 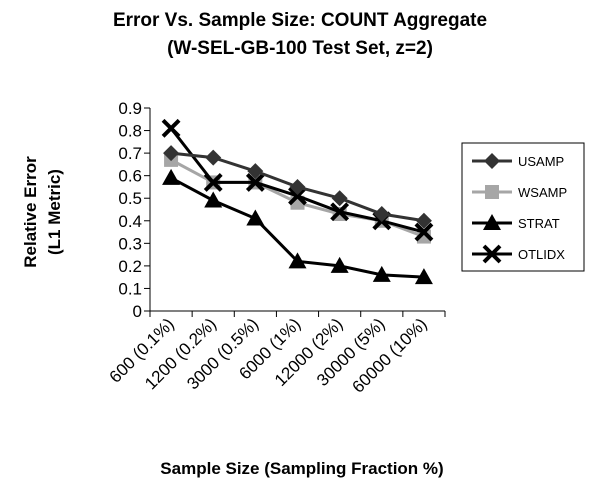 What do you see at coordinates (130, 221) in the screenshot?
I see `y-tick-label: 0.4` at bounding box center [130, 221].